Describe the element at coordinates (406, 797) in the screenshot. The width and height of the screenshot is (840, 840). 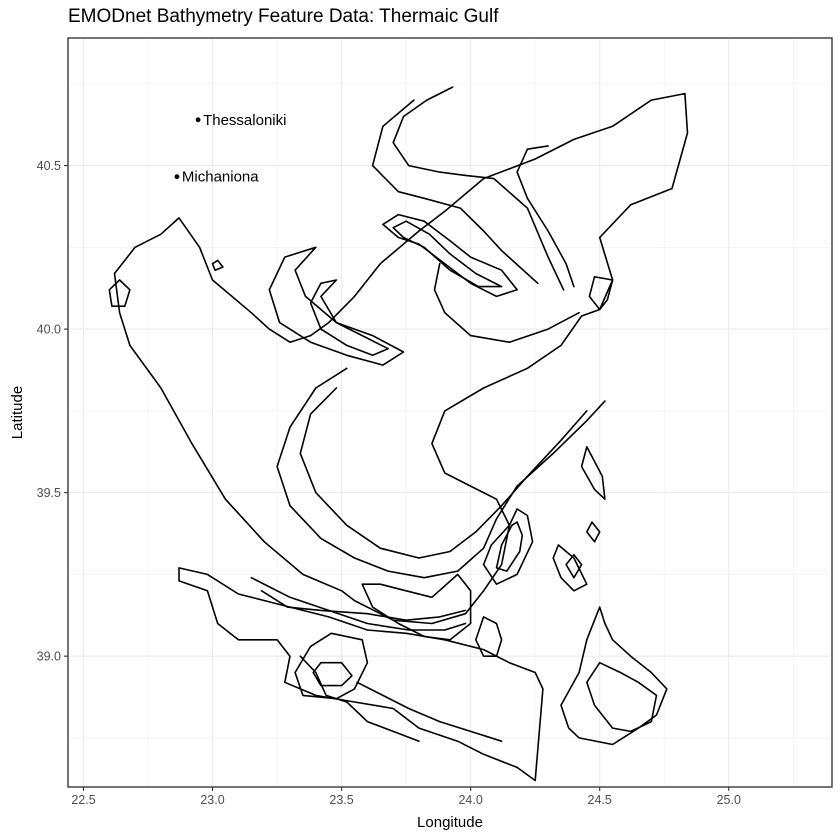
I see `x-axis-ticks: 22.5 23.0 23.5 24.0 24.5 25.0` at that location.